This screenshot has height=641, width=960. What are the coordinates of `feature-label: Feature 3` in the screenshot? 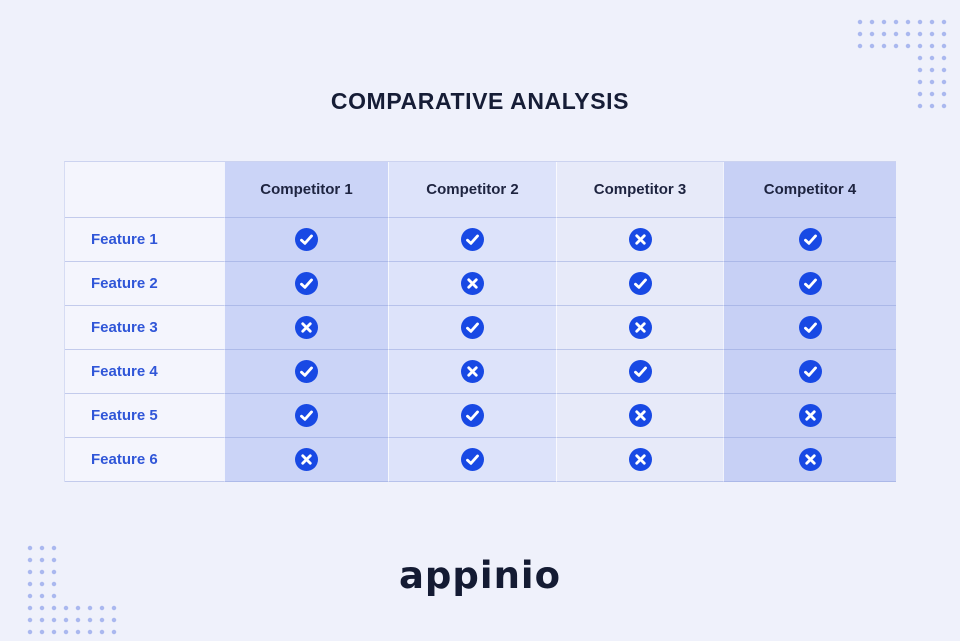 It's located at (144, 328).